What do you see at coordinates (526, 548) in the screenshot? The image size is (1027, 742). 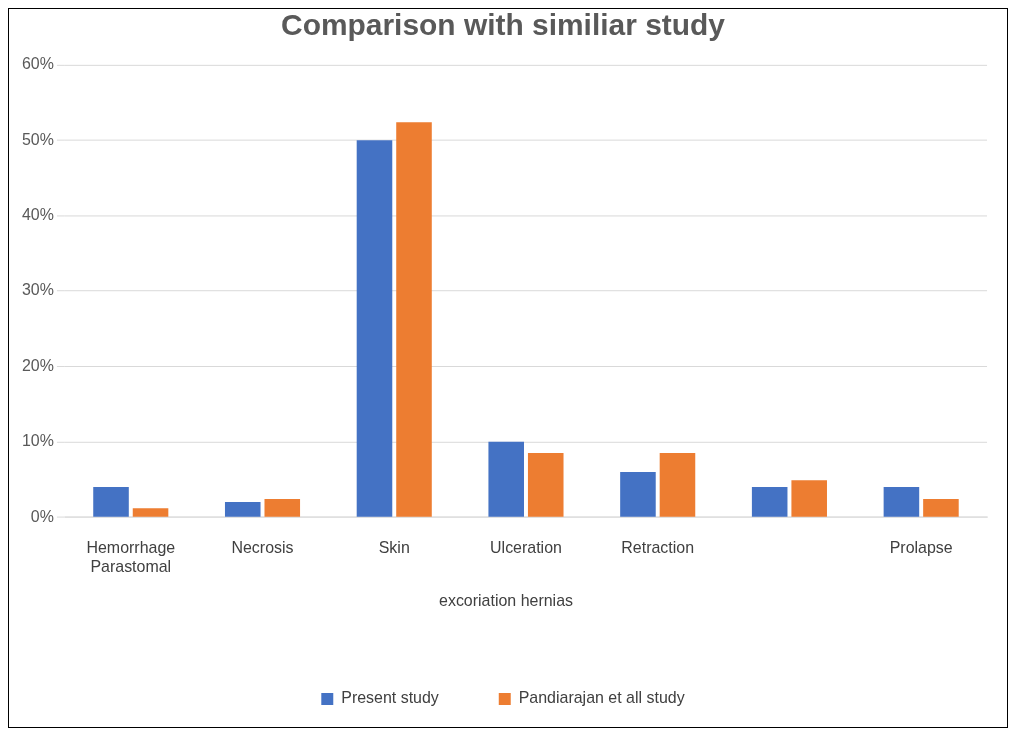 I see `x-tick-label: Ulceration` at bounding box center [526, 548].